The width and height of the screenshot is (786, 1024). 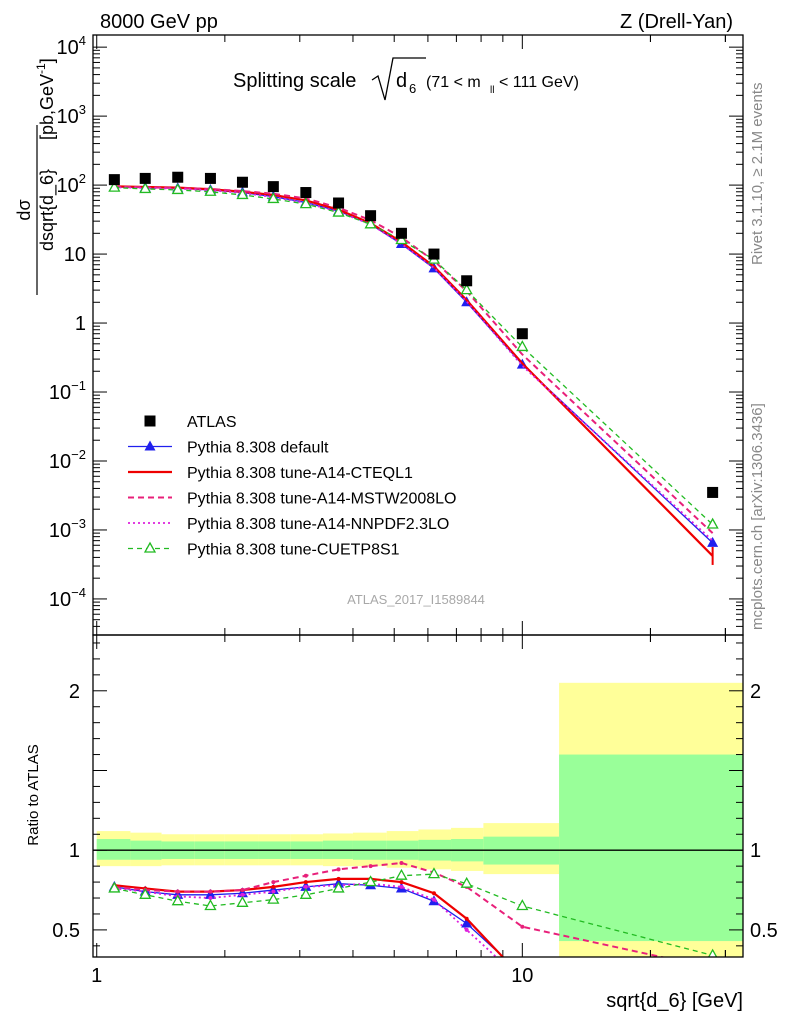 What do you see at coordinates (306, 919) in the screenshot?
I see `ratio-line-nnpdf` at bounding box center [306, 919].